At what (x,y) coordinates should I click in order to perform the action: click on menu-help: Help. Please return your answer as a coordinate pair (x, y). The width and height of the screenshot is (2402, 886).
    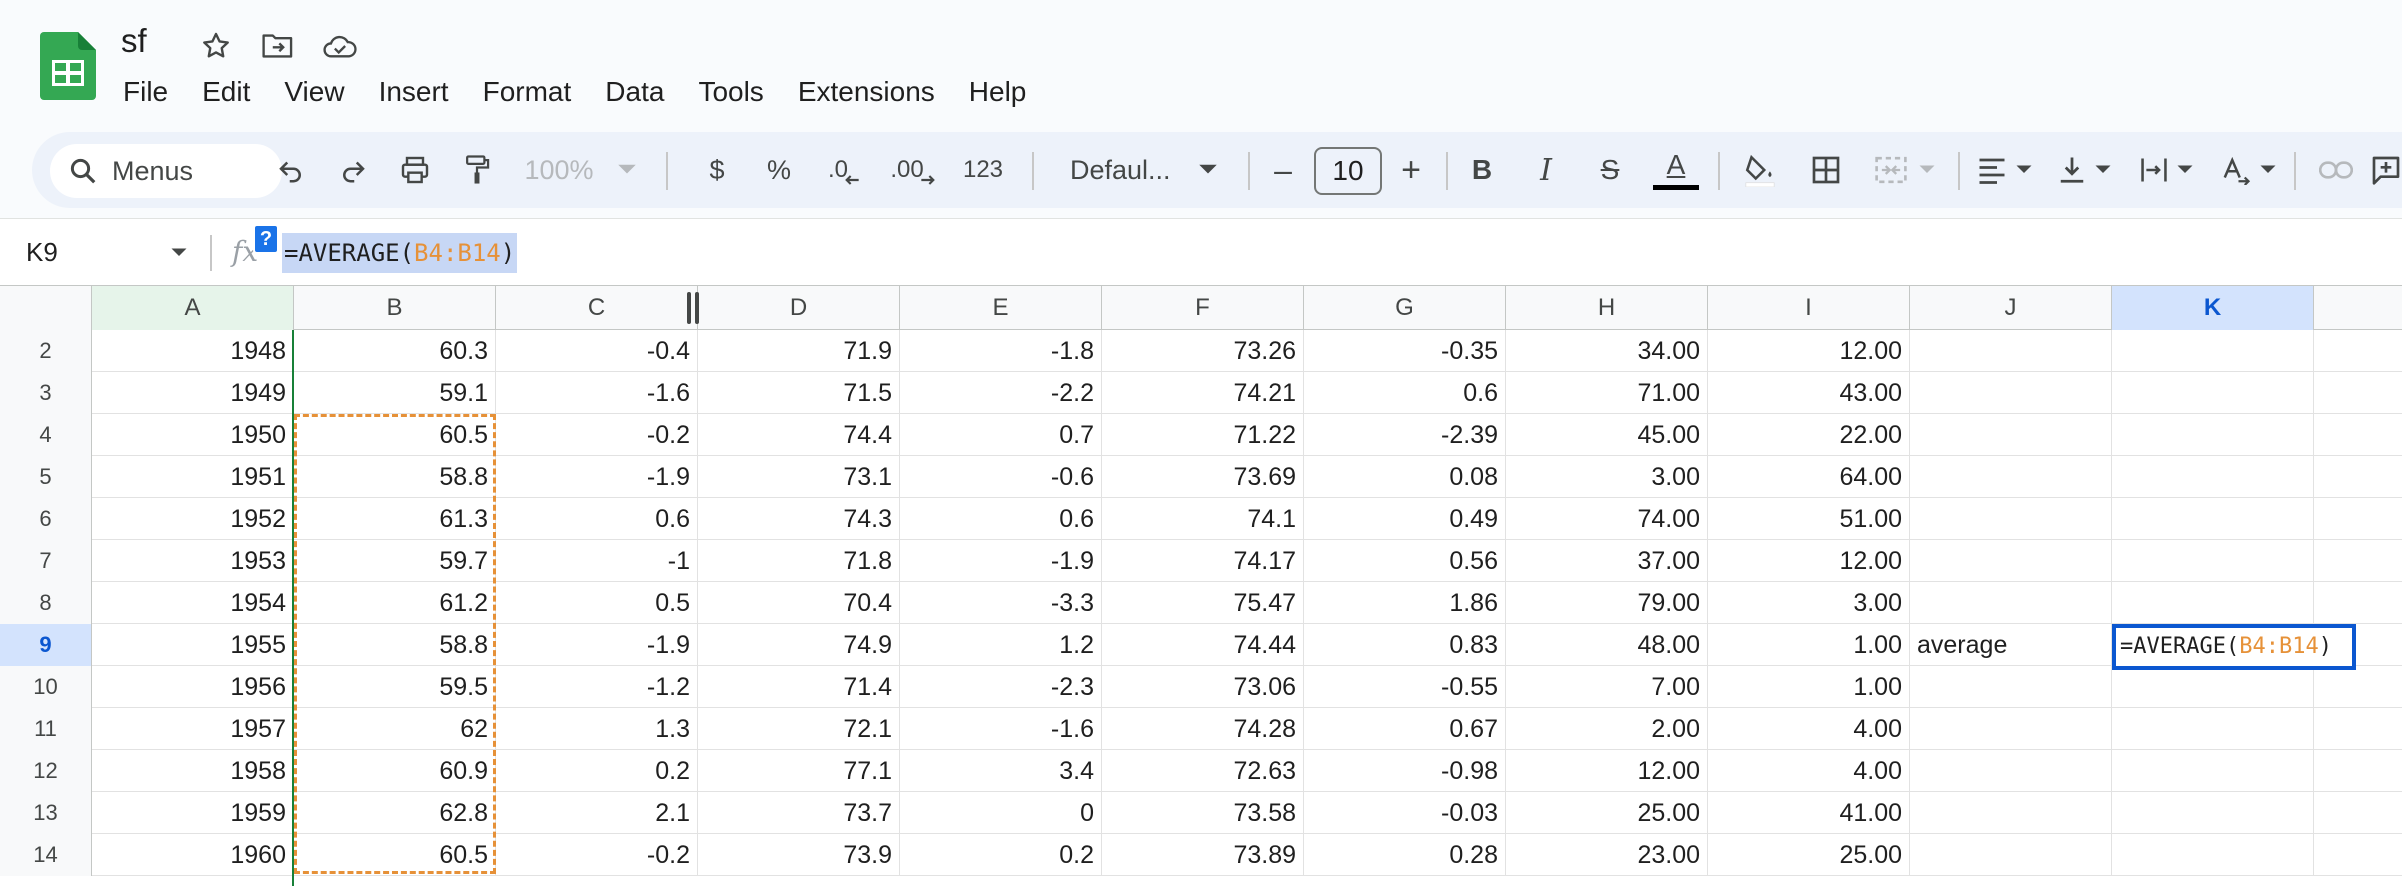
    Looking at the image, I should click on (997, 91).